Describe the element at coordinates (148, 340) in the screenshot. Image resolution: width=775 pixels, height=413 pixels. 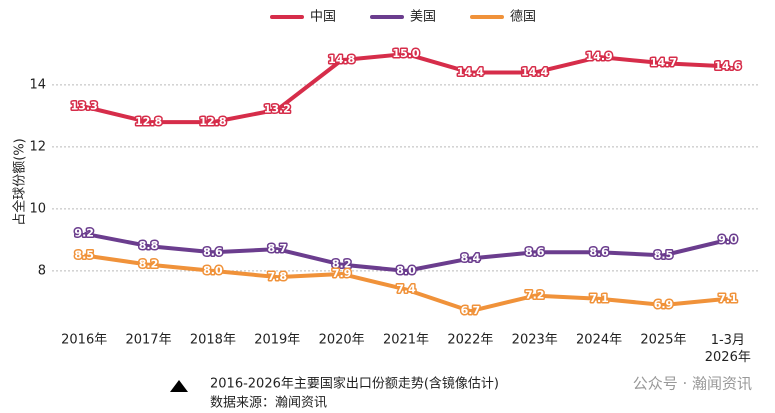
I see `x-tick-label: 2017年` at that location.